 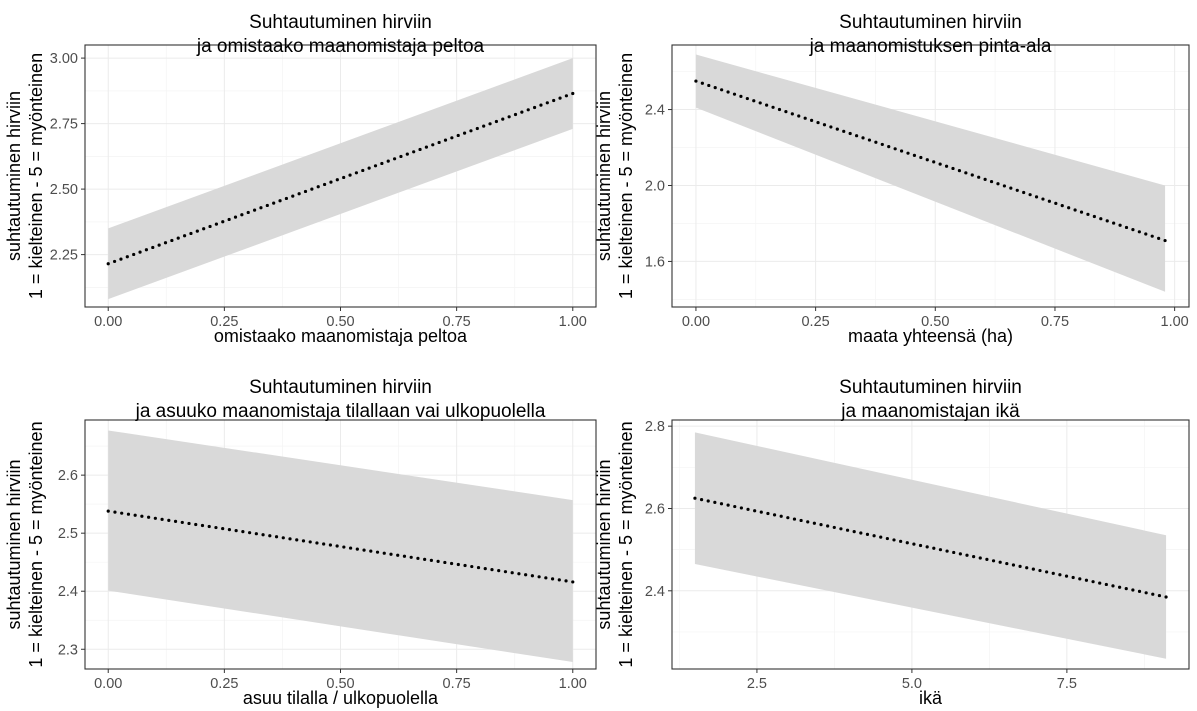 What do you see at coordinates (64, 125) in the screenshot?
I see `y-tick-label: 2.75` at bounding box center [64, 125].